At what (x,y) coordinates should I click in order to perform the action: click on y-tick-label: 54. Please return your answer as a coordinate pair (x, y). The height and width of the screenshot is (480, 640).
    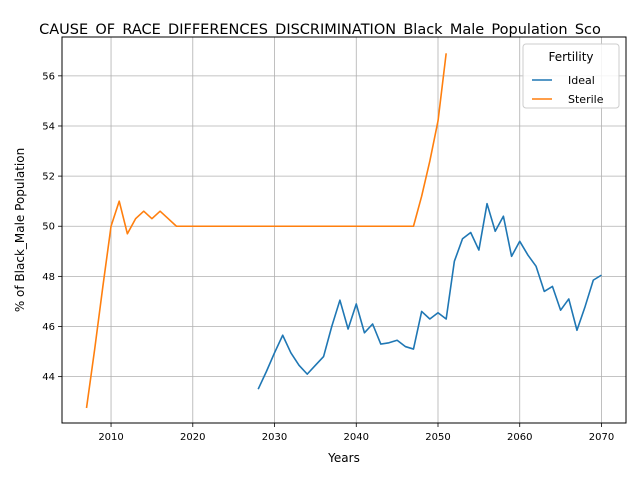
    Looking at the image, I should click on (48, 126).